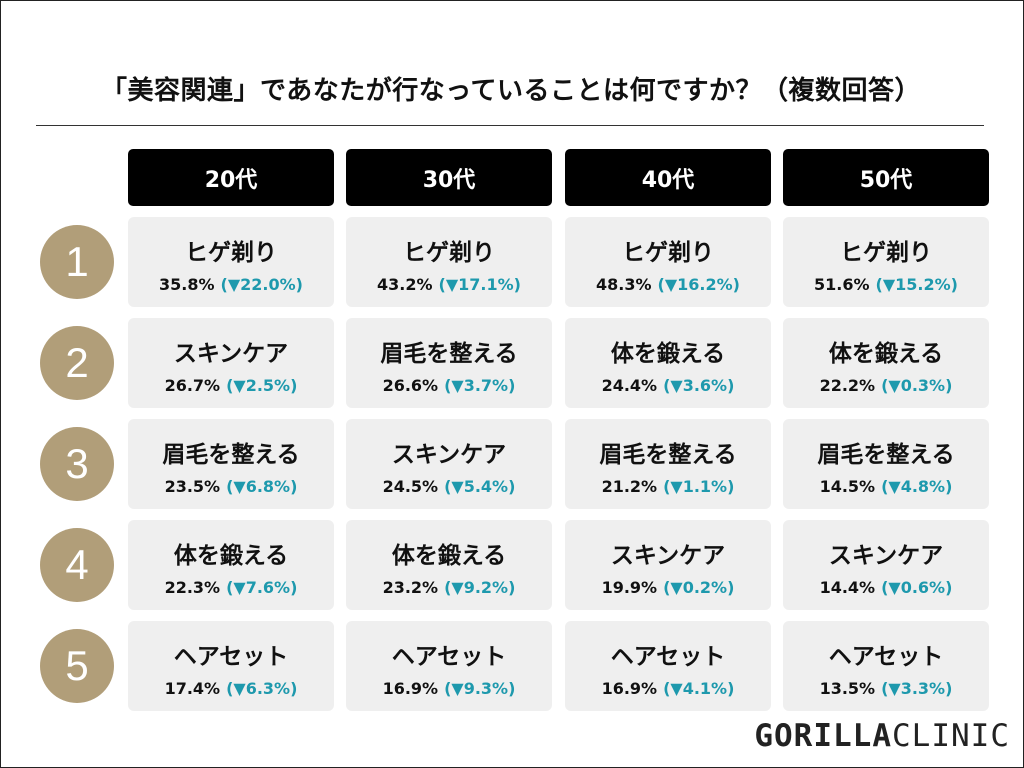 This screenshot has width=1024, height=768. Describe the element at coordinates (77, 262) in the screenshot. I see `rank-badge-1: 1` at that location.